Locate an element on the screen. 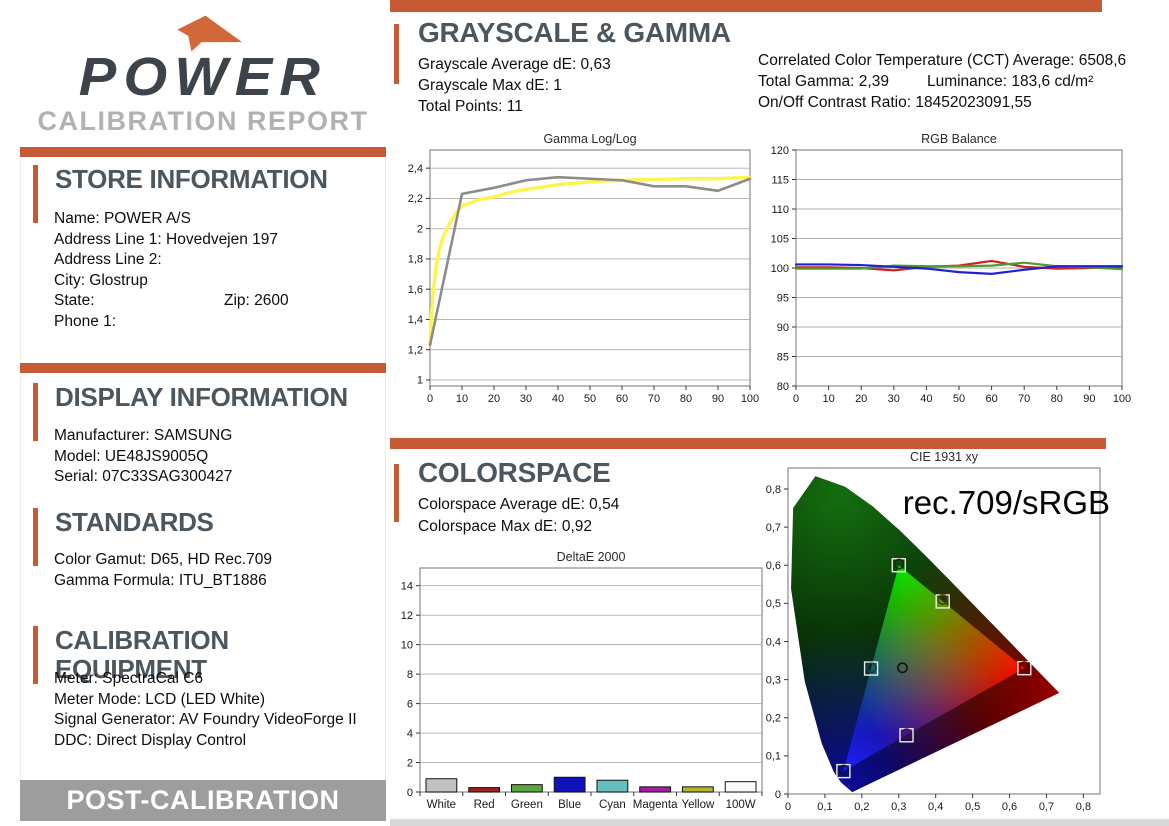  equipment-meter-mode: Meter Mode: LCD (LED White) is located at coordinates (160, 699).